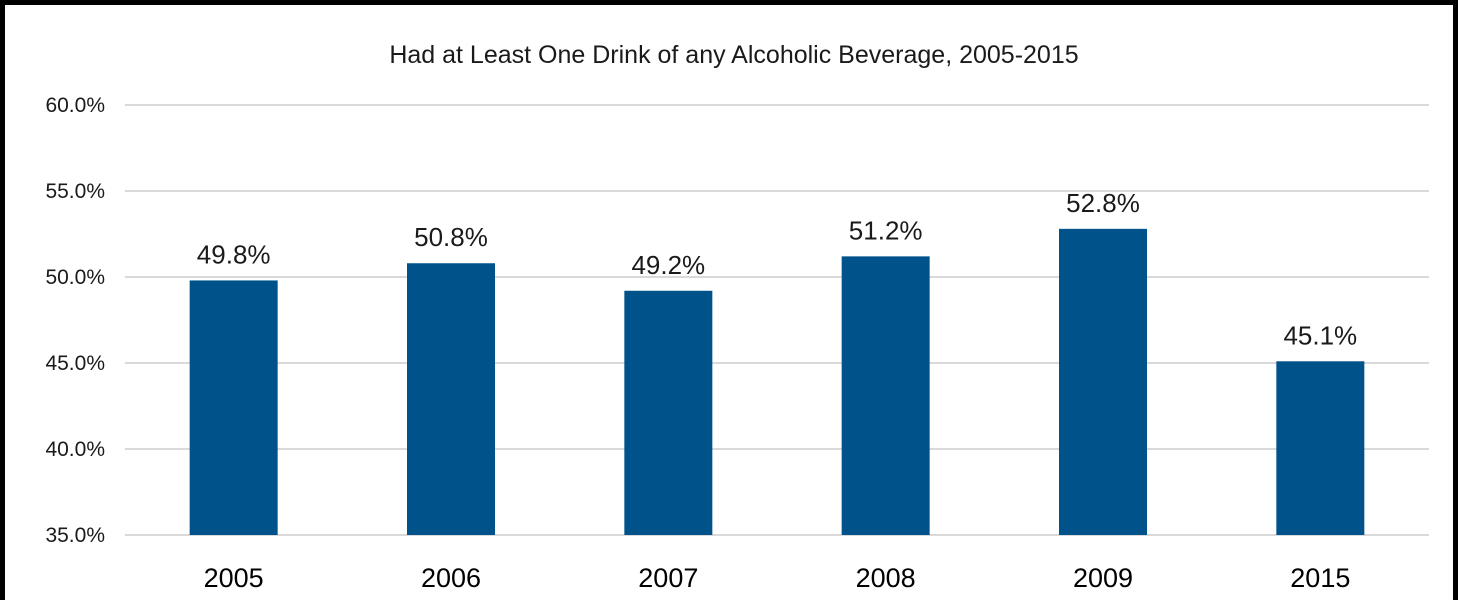  I want to click on x-tick-label-2015: 2015, so click(1320, 578).